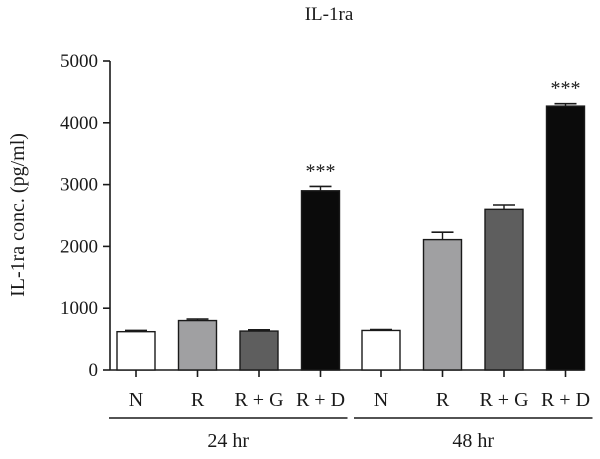 The width and height of the screenshot is (600, 459). What do you see at coordinates (228, 441) in the screenshot?
I see `group-label-0: 24 hr` at bounding box center [228, 441].